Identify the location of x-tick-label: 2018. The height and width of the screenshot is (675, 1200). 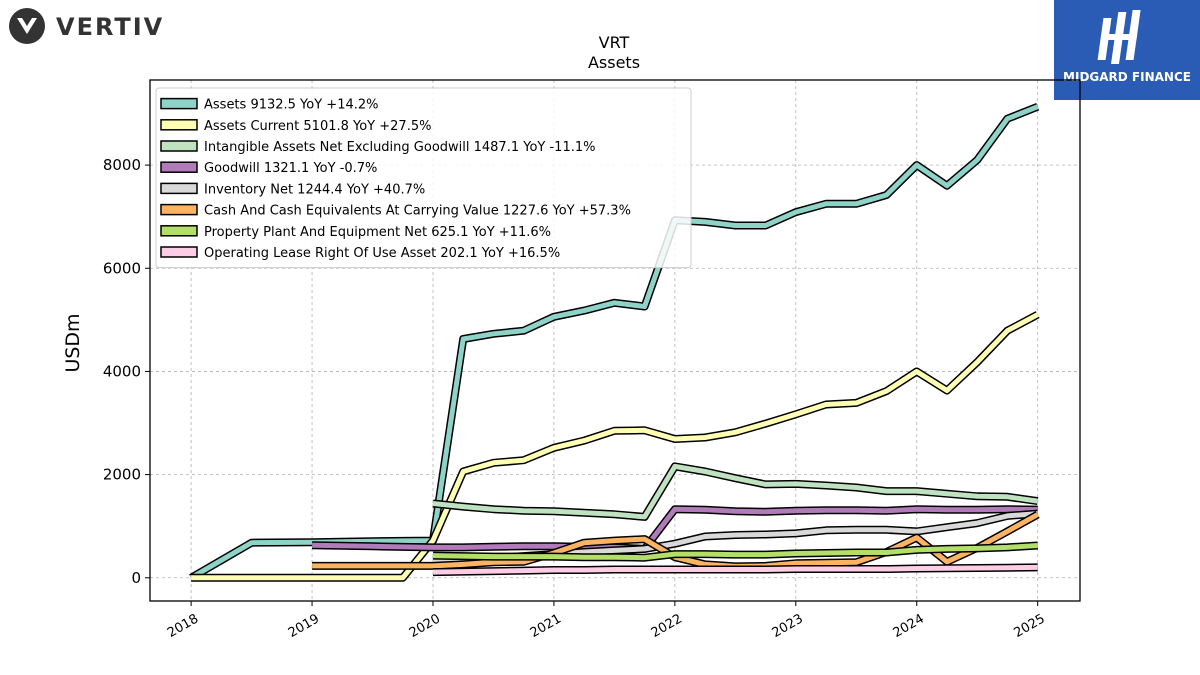
(183, 626).